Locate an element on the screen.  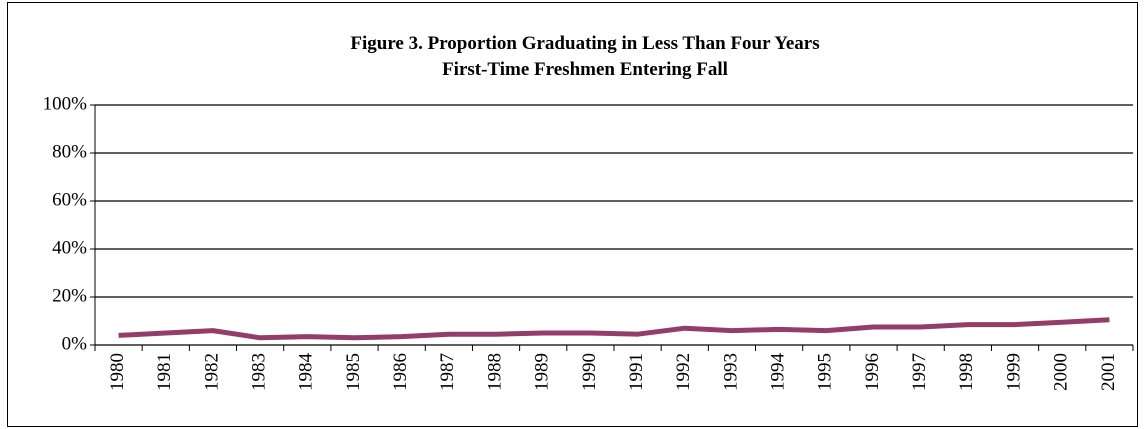
x-tick-label: 1992 is located at coordinates (683, 372).